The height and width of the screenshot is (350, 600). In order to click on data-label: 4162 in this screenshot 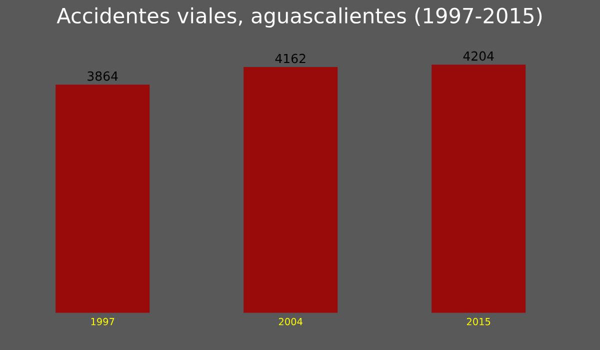, I will do `click(290, 59)`.